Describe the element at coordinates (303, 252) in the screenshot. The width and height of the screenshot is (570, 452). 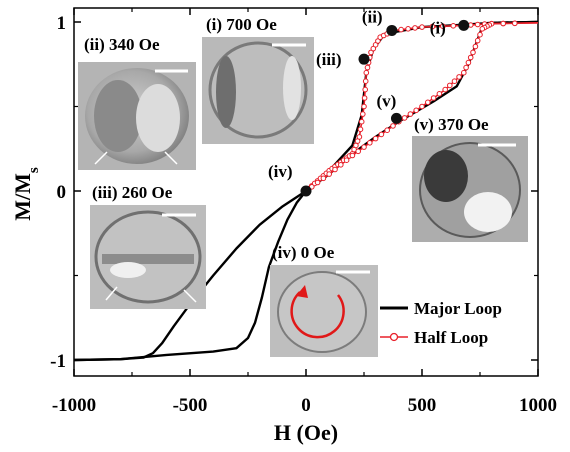
I see `inset-label-iv: (iv) 0 Oe` at that location.